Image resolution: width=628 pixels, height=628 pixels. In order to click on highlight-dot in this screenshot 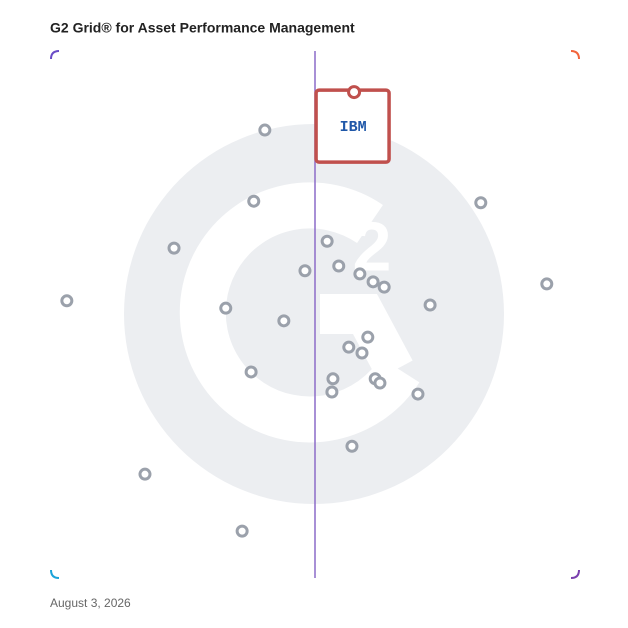, I will do `click(354, 92)`.